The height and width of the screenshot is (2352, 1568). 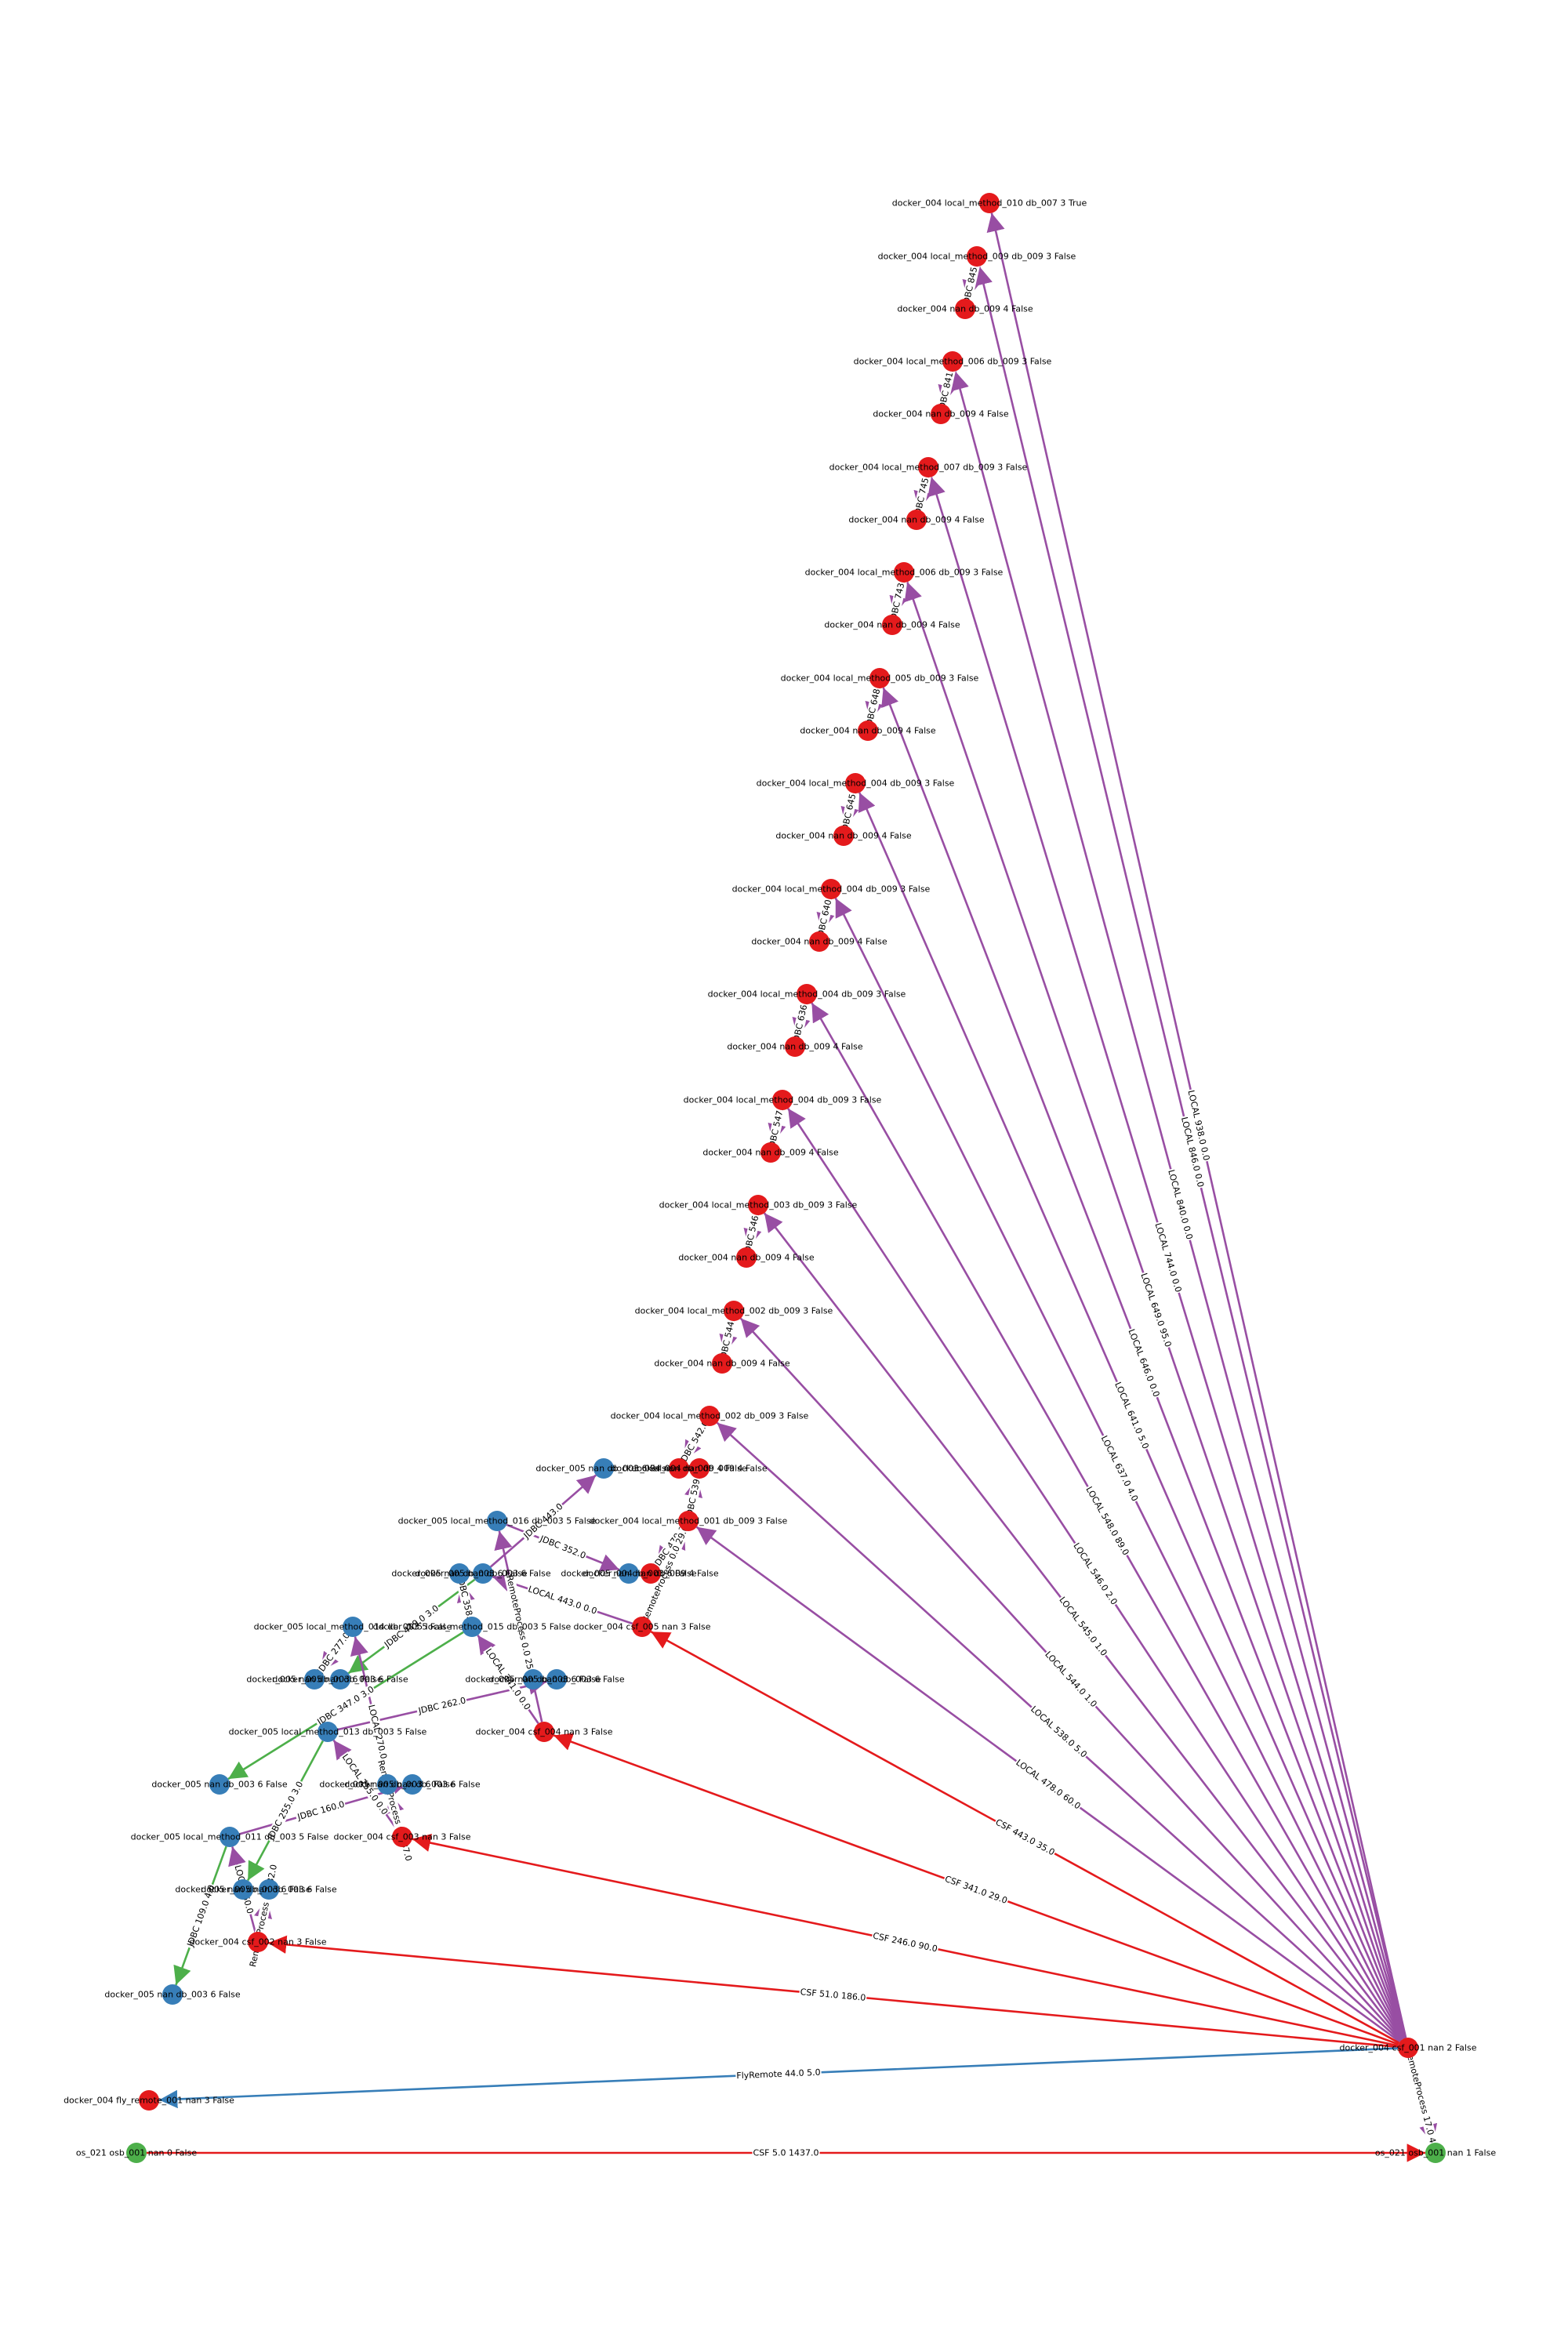 What do you see at coordinates (975, 1890) in the screenshot?
I see `edge-label: CSF 341.0 29.0` at bounding box center [975, 1890].